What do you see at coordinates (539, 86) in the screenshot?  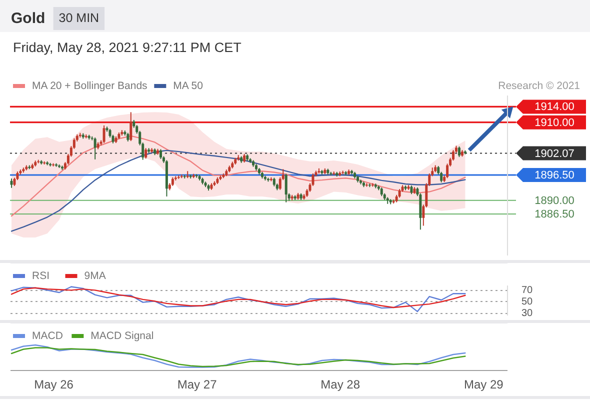 I see `text: Research © 2021` at bounding box center [539, 86].